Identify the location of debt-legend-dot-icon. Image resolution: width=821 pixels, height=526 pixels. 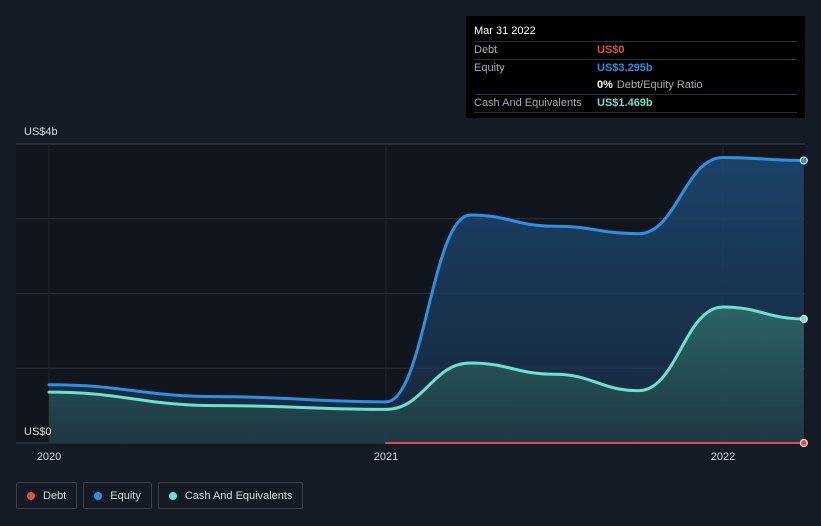
(31, 495).